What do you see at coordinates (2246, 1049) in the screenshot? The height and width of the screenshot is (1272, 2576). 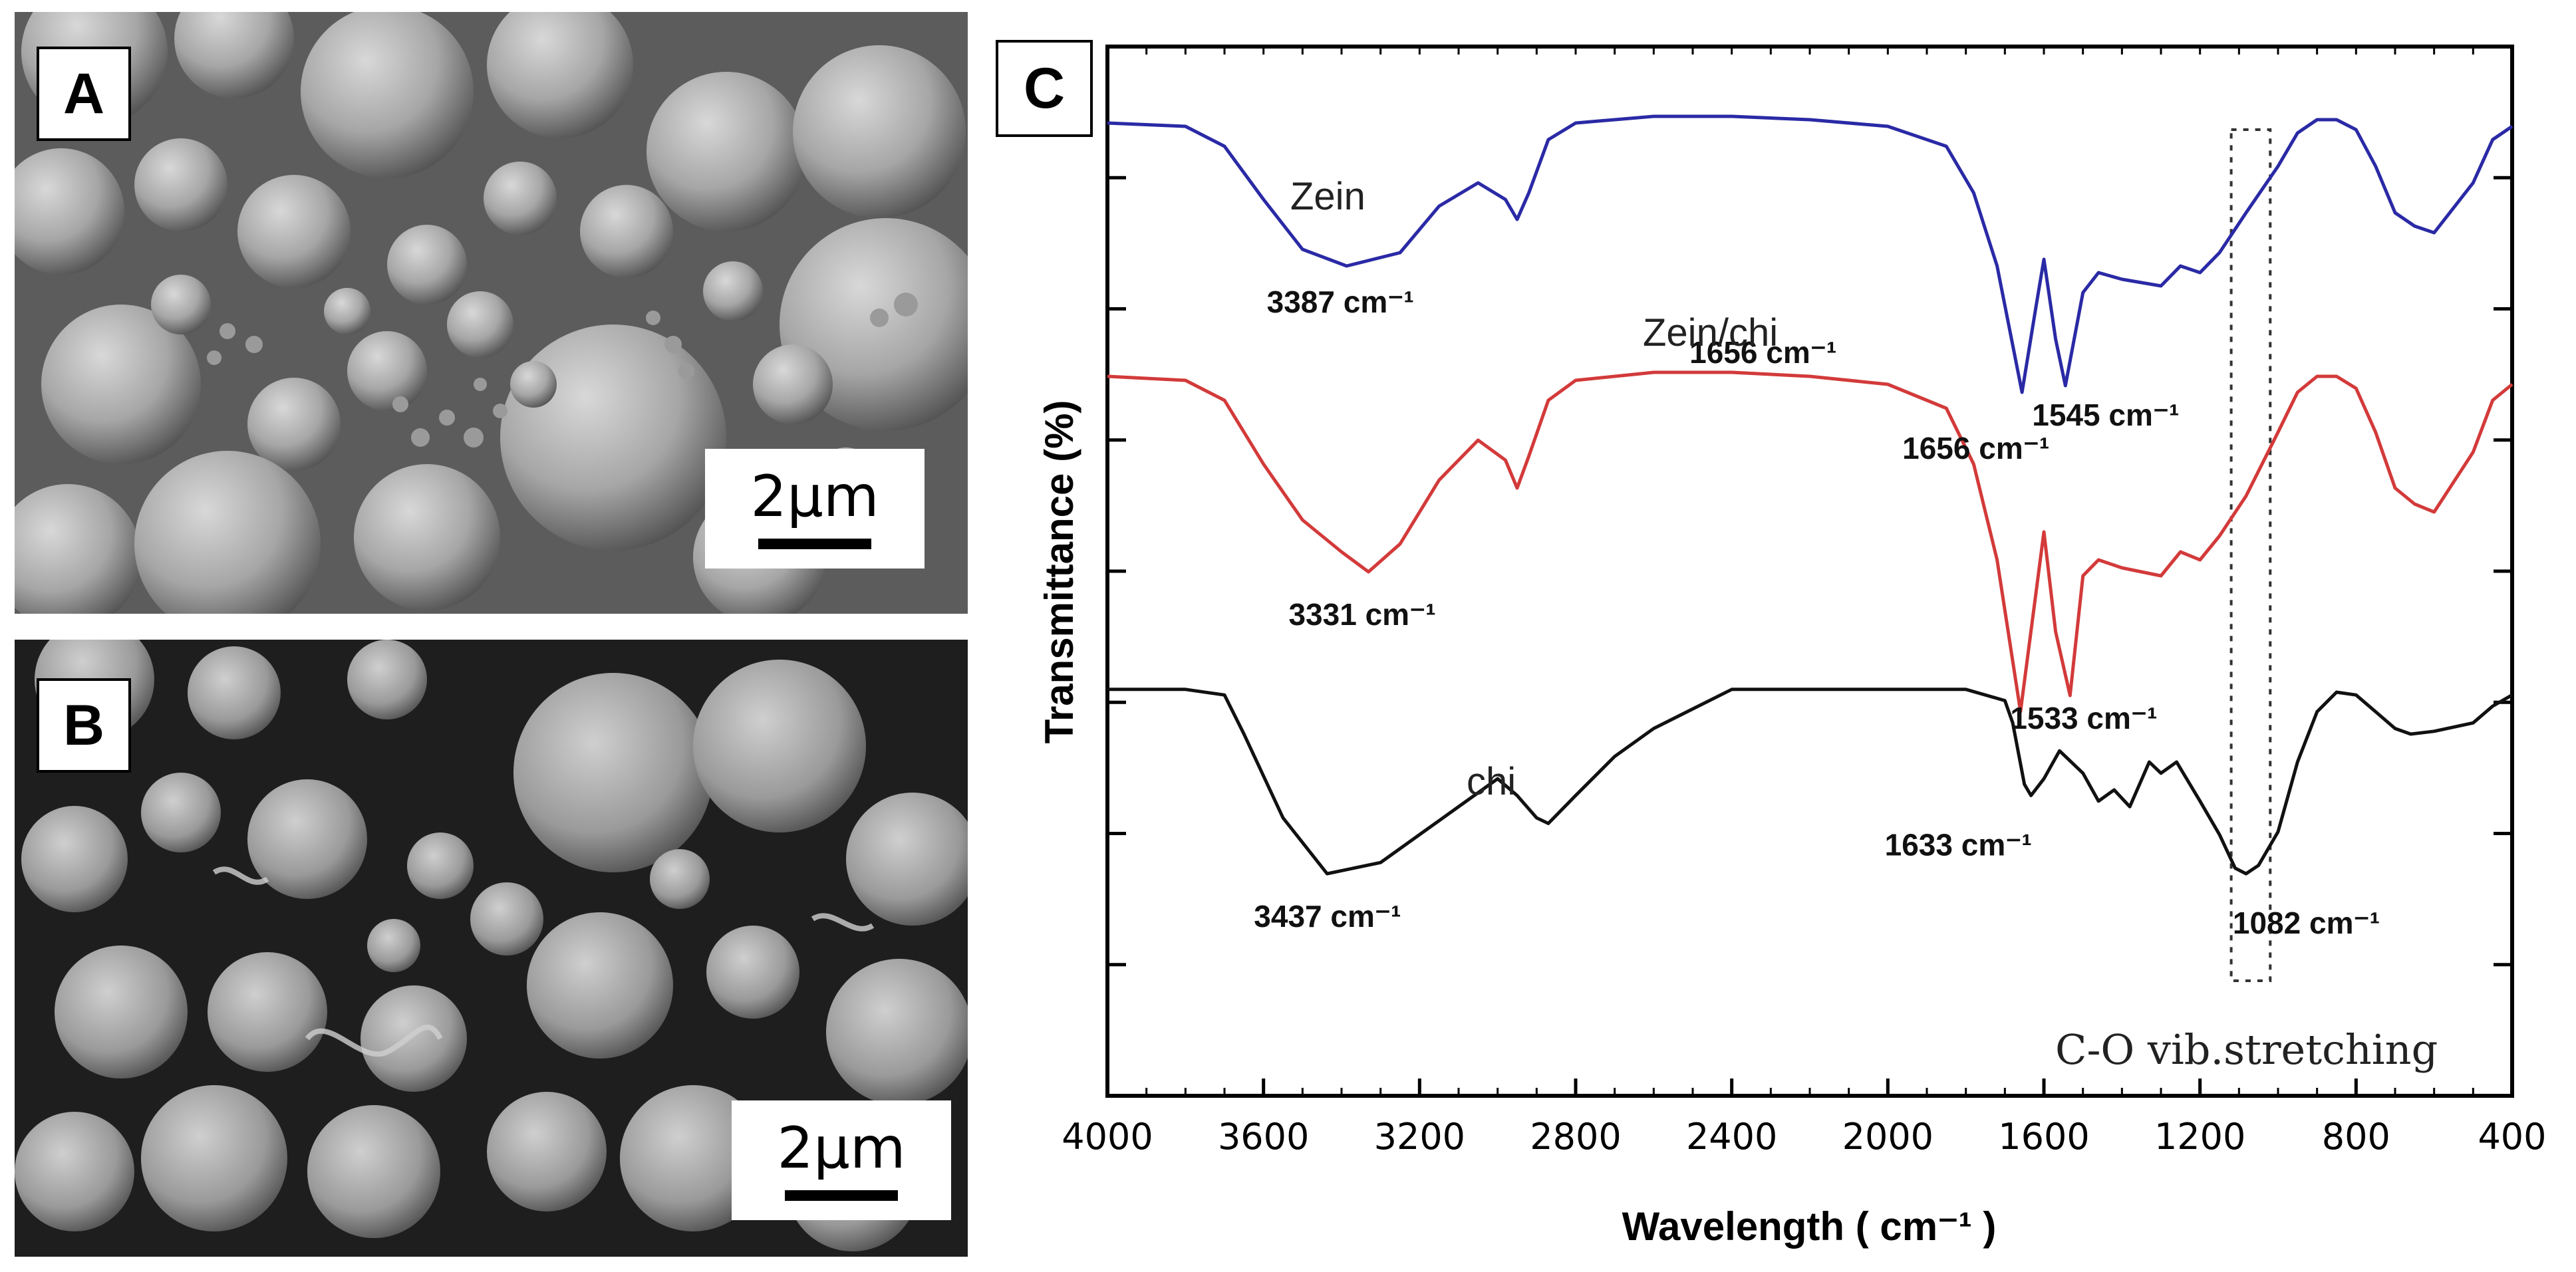 I see `c-o-stretching-note: C-O vib.stretching` at bounding box center [2246, 1049].